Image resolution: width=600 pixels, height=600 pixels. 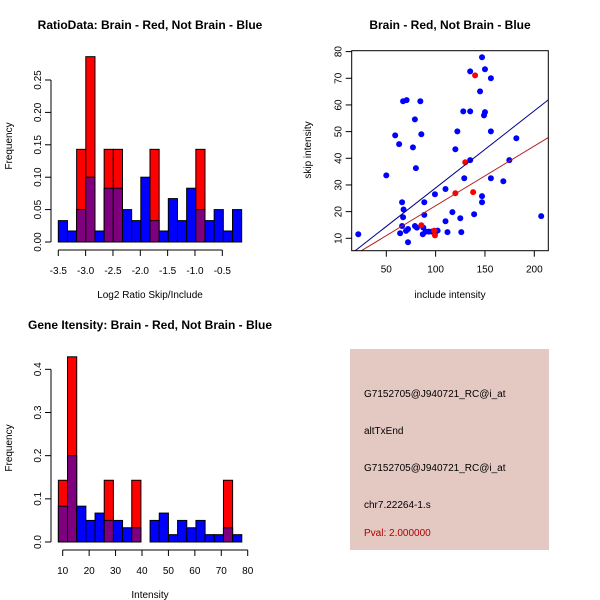 I want to click on x-tick-label: -1.0, so click(x=195, y=271).